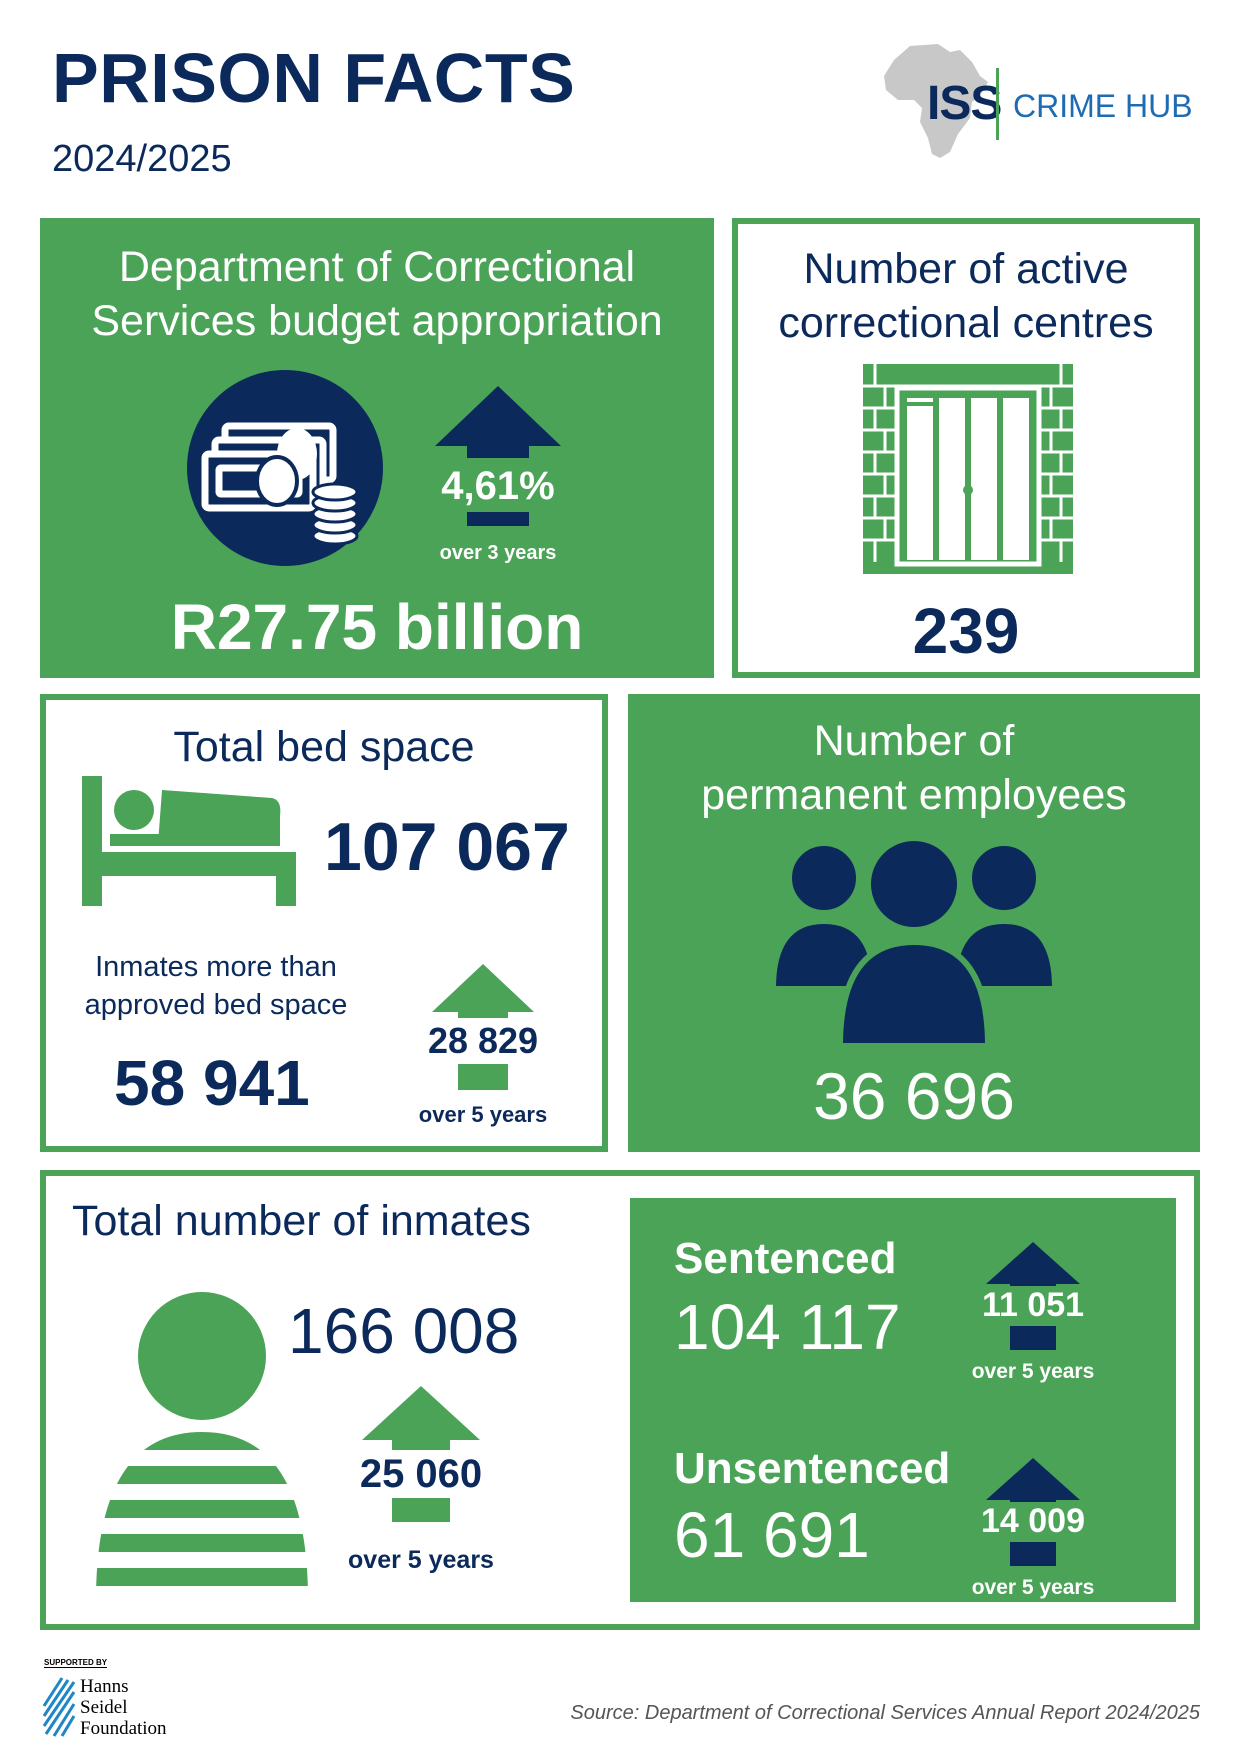 This screenshot has width=1240, height=1754. I want to click on employees-title-line1: Number of, so click(914, 741).